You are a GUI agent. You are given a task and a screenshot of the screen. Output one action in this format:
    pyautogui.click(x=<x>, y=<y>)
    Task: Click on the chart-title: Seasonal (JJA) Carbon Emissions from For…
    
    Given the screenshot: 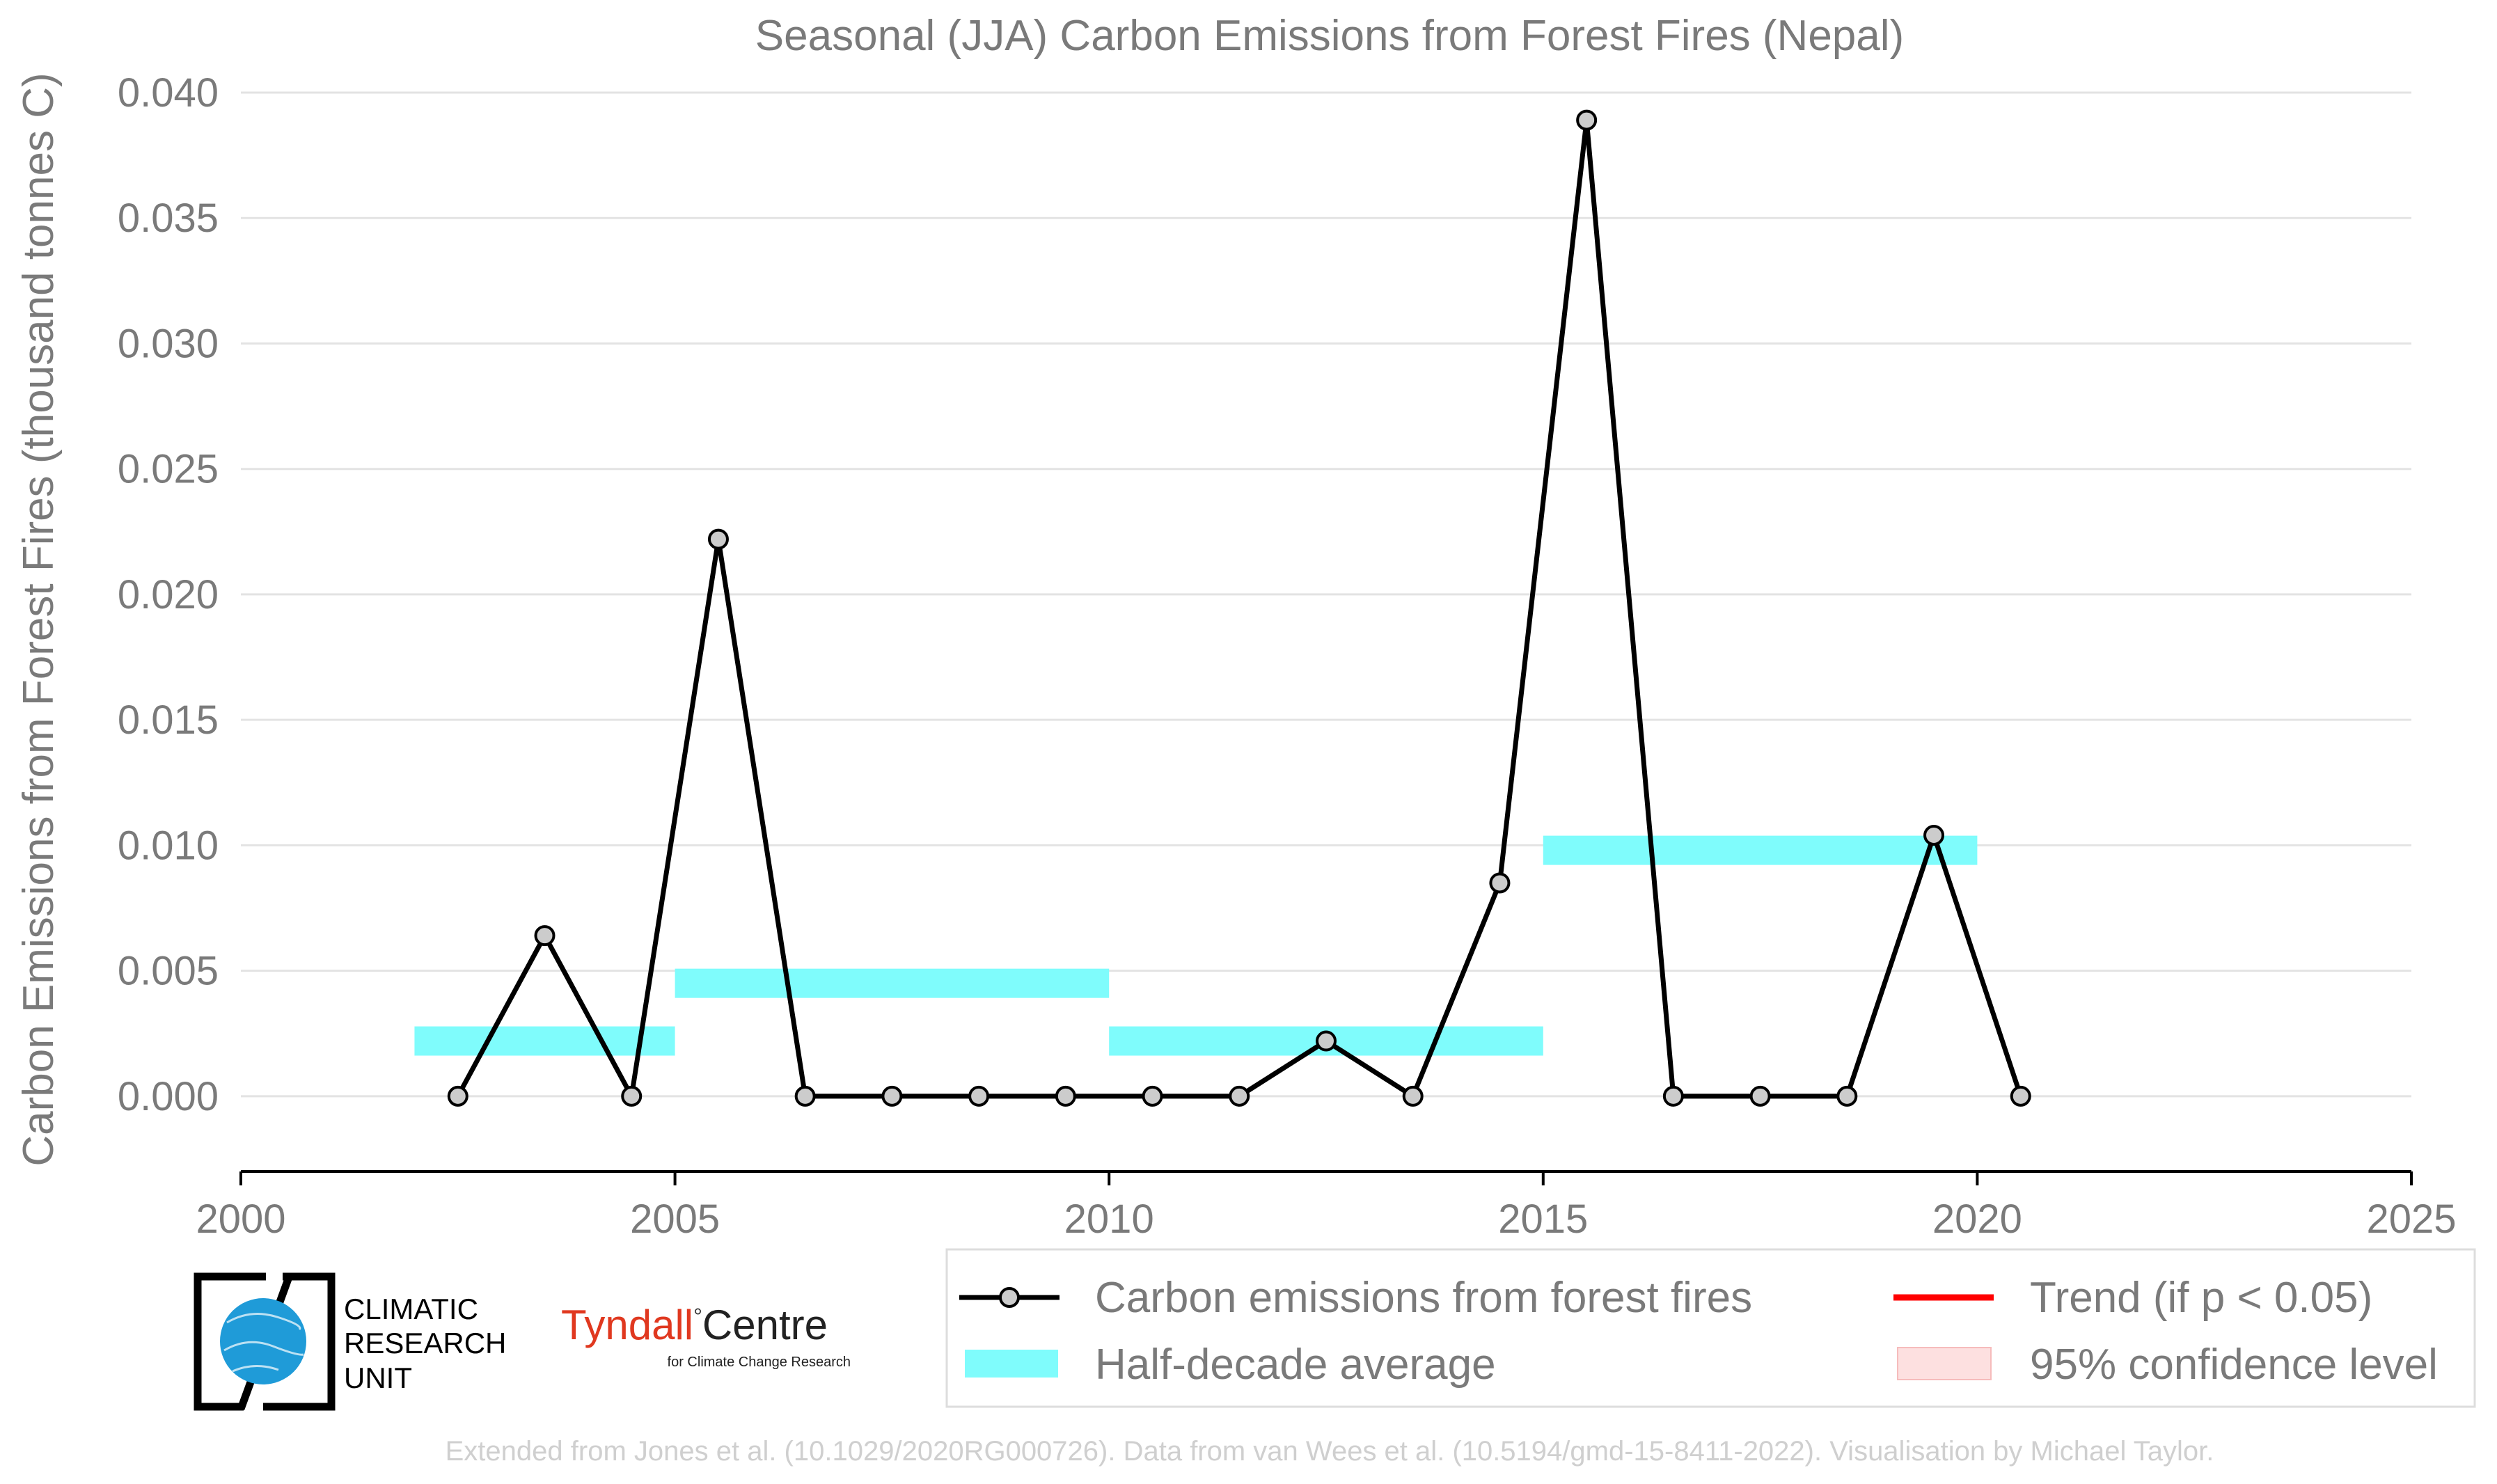 What is the action you would take?
    pyautogui.click(x=1329, y=36)
    